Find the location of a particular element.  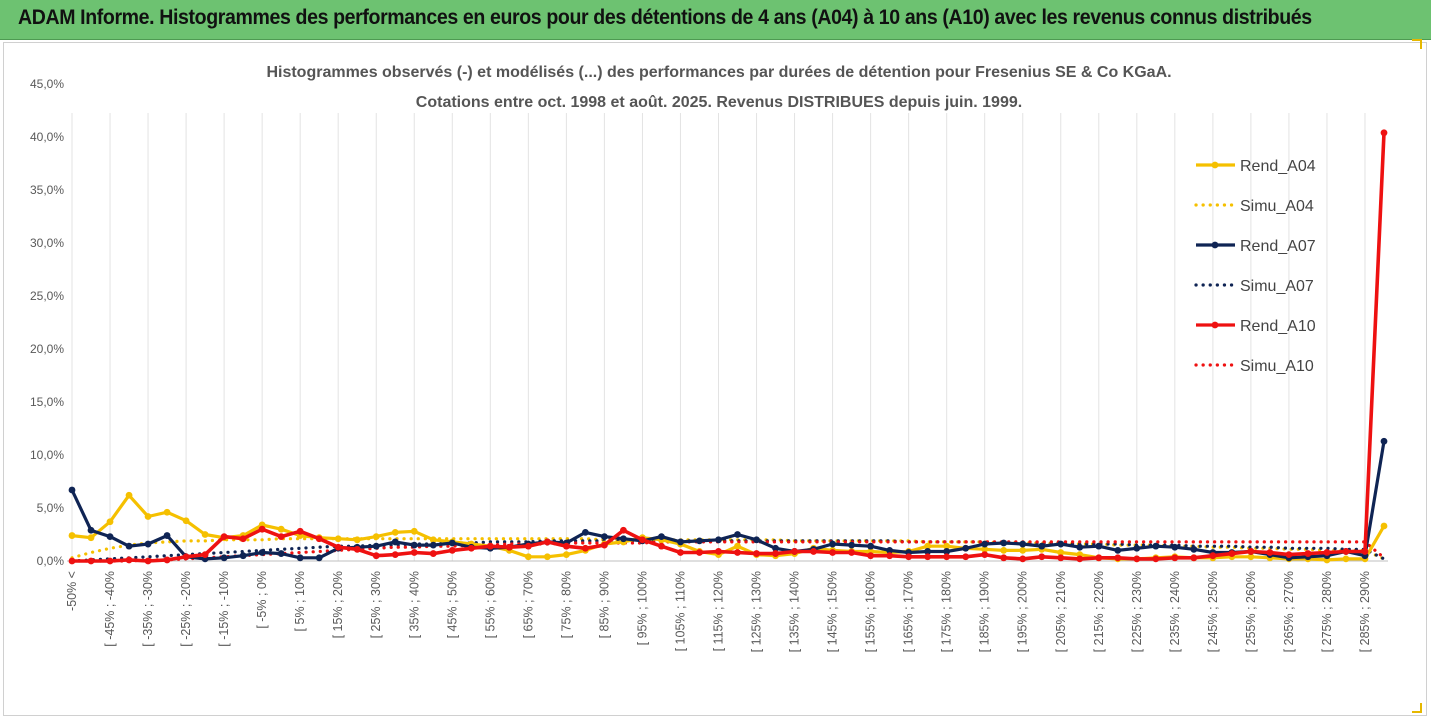

x-tick-label: [ -25% ; -20% is located at coordinates (186, 609).